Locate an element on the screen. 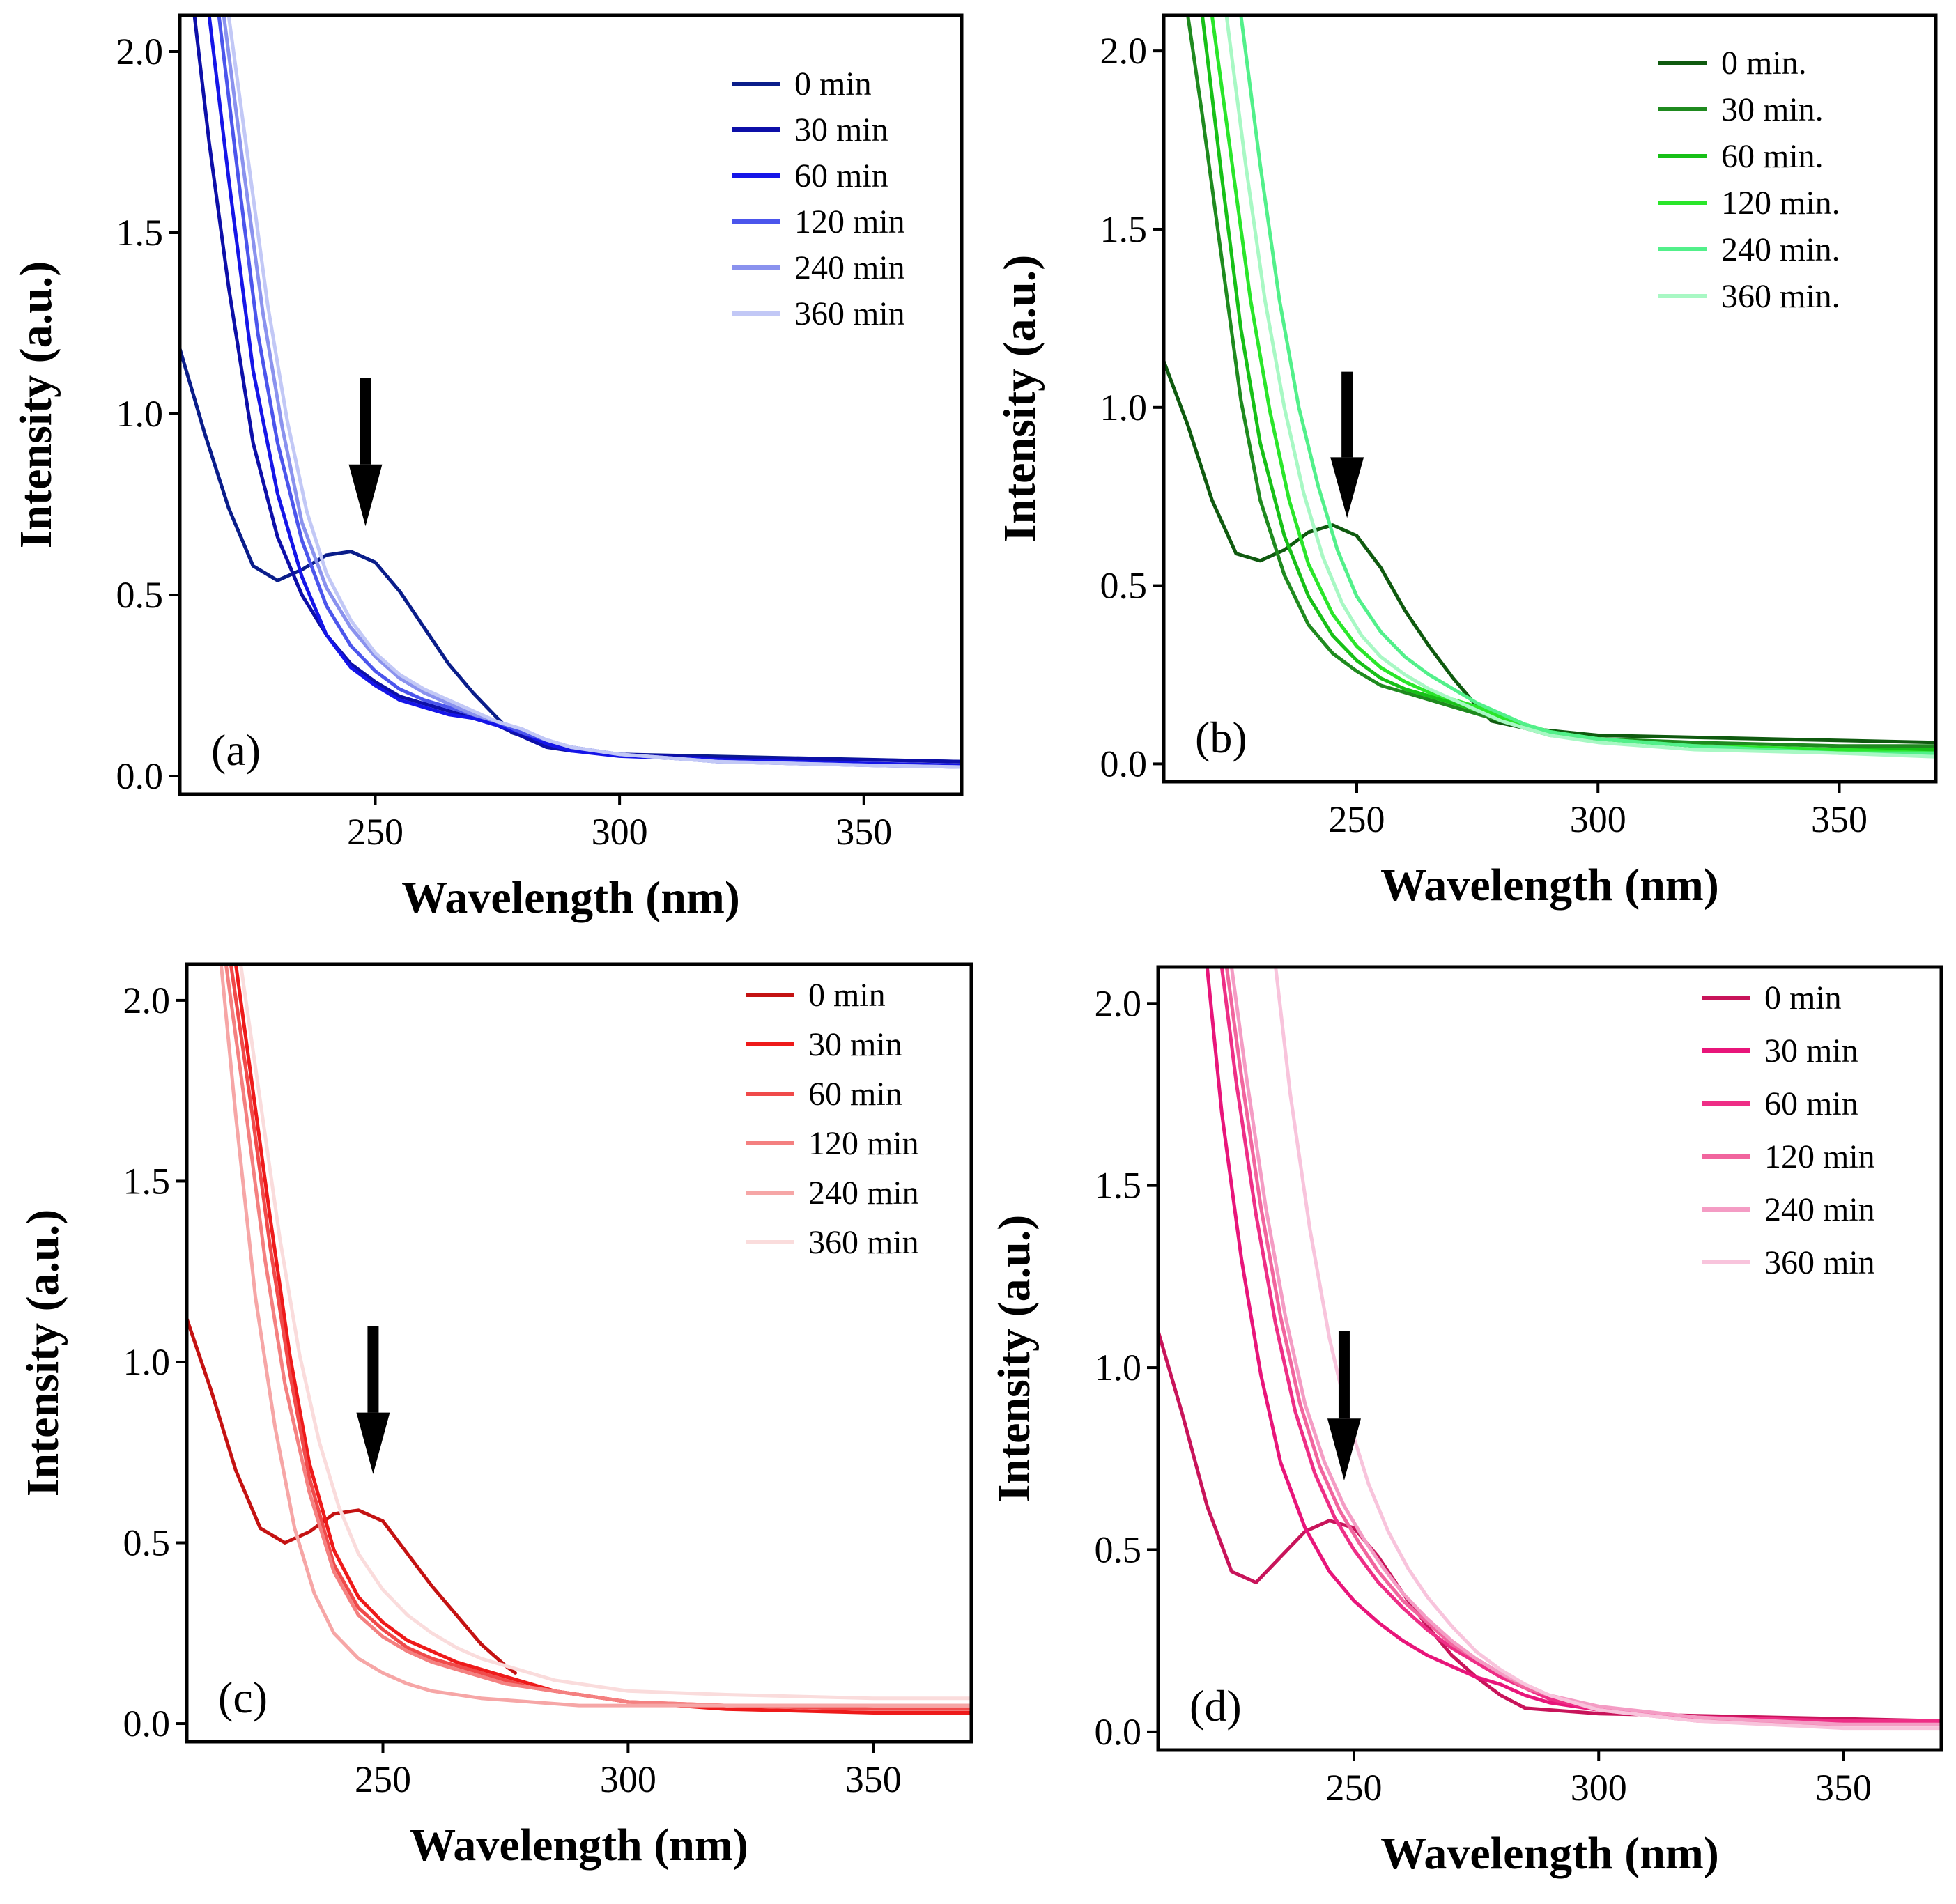  legend-label: 360 min. is located at coordinates (1780, 296).